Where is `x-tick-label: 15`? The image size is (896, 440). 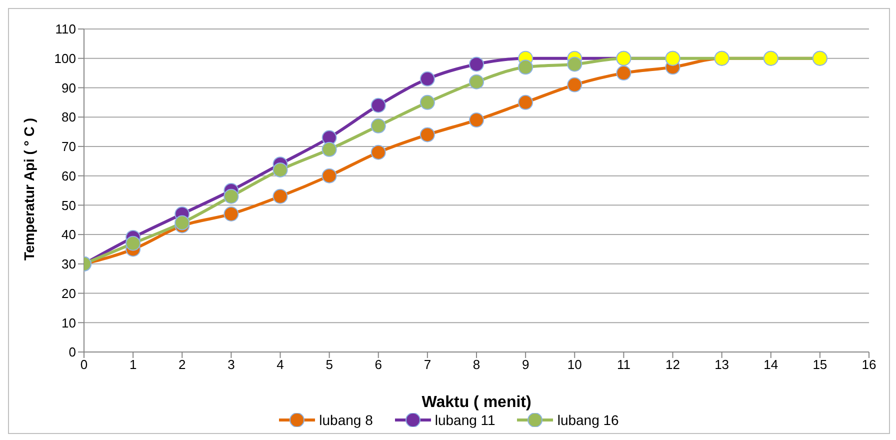 x-tick-label: 15 is located at coordinates (820, 364).